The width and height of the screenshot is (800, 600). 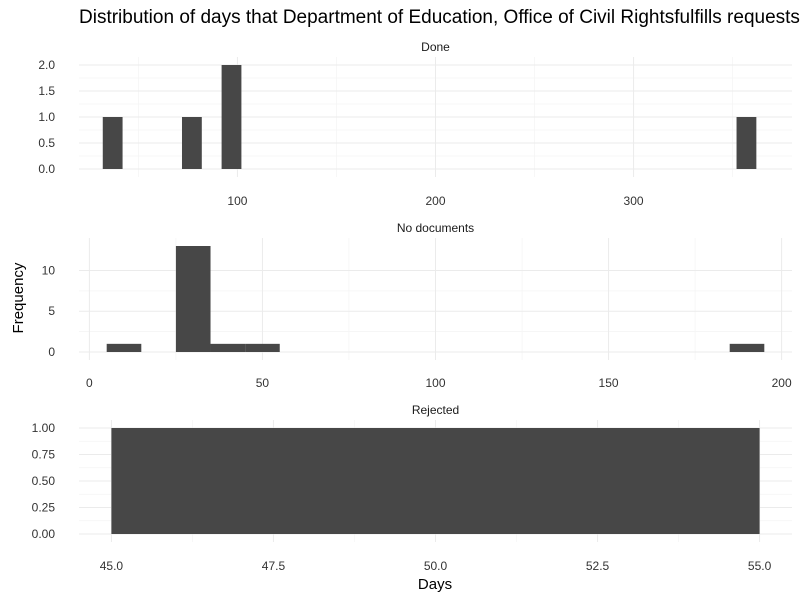 I want to click on x-tick-label: 50.0, so click(x=436, y=566).